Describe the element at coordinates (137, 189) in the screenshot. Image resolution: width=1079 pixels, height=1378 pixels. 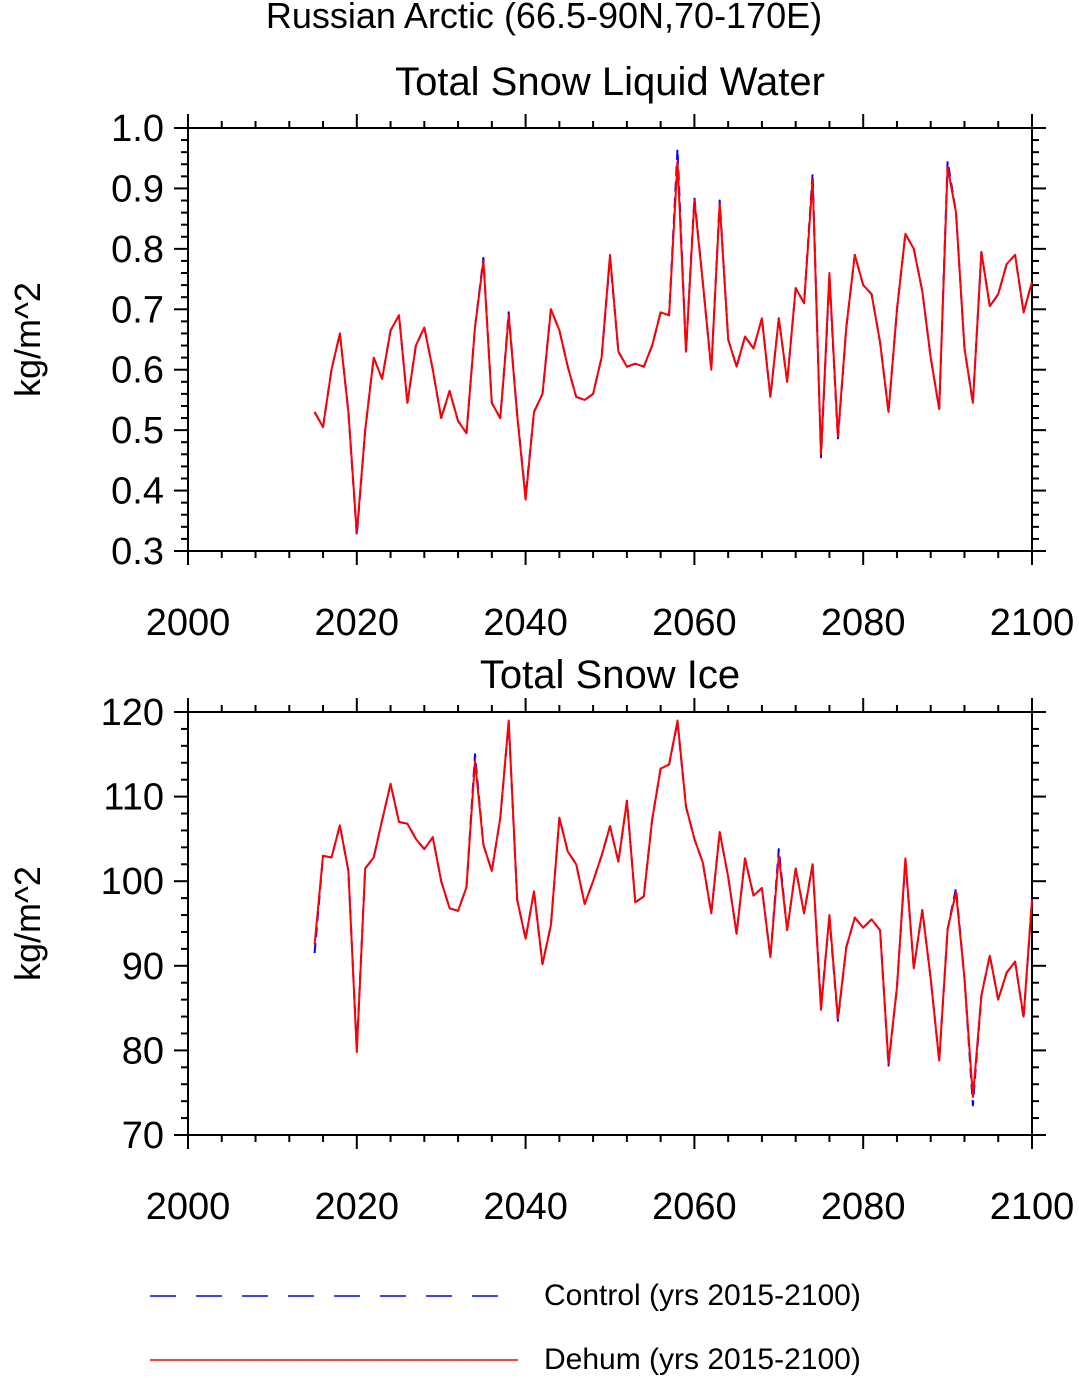
I see `y-tick-label: 0.9` at that location.